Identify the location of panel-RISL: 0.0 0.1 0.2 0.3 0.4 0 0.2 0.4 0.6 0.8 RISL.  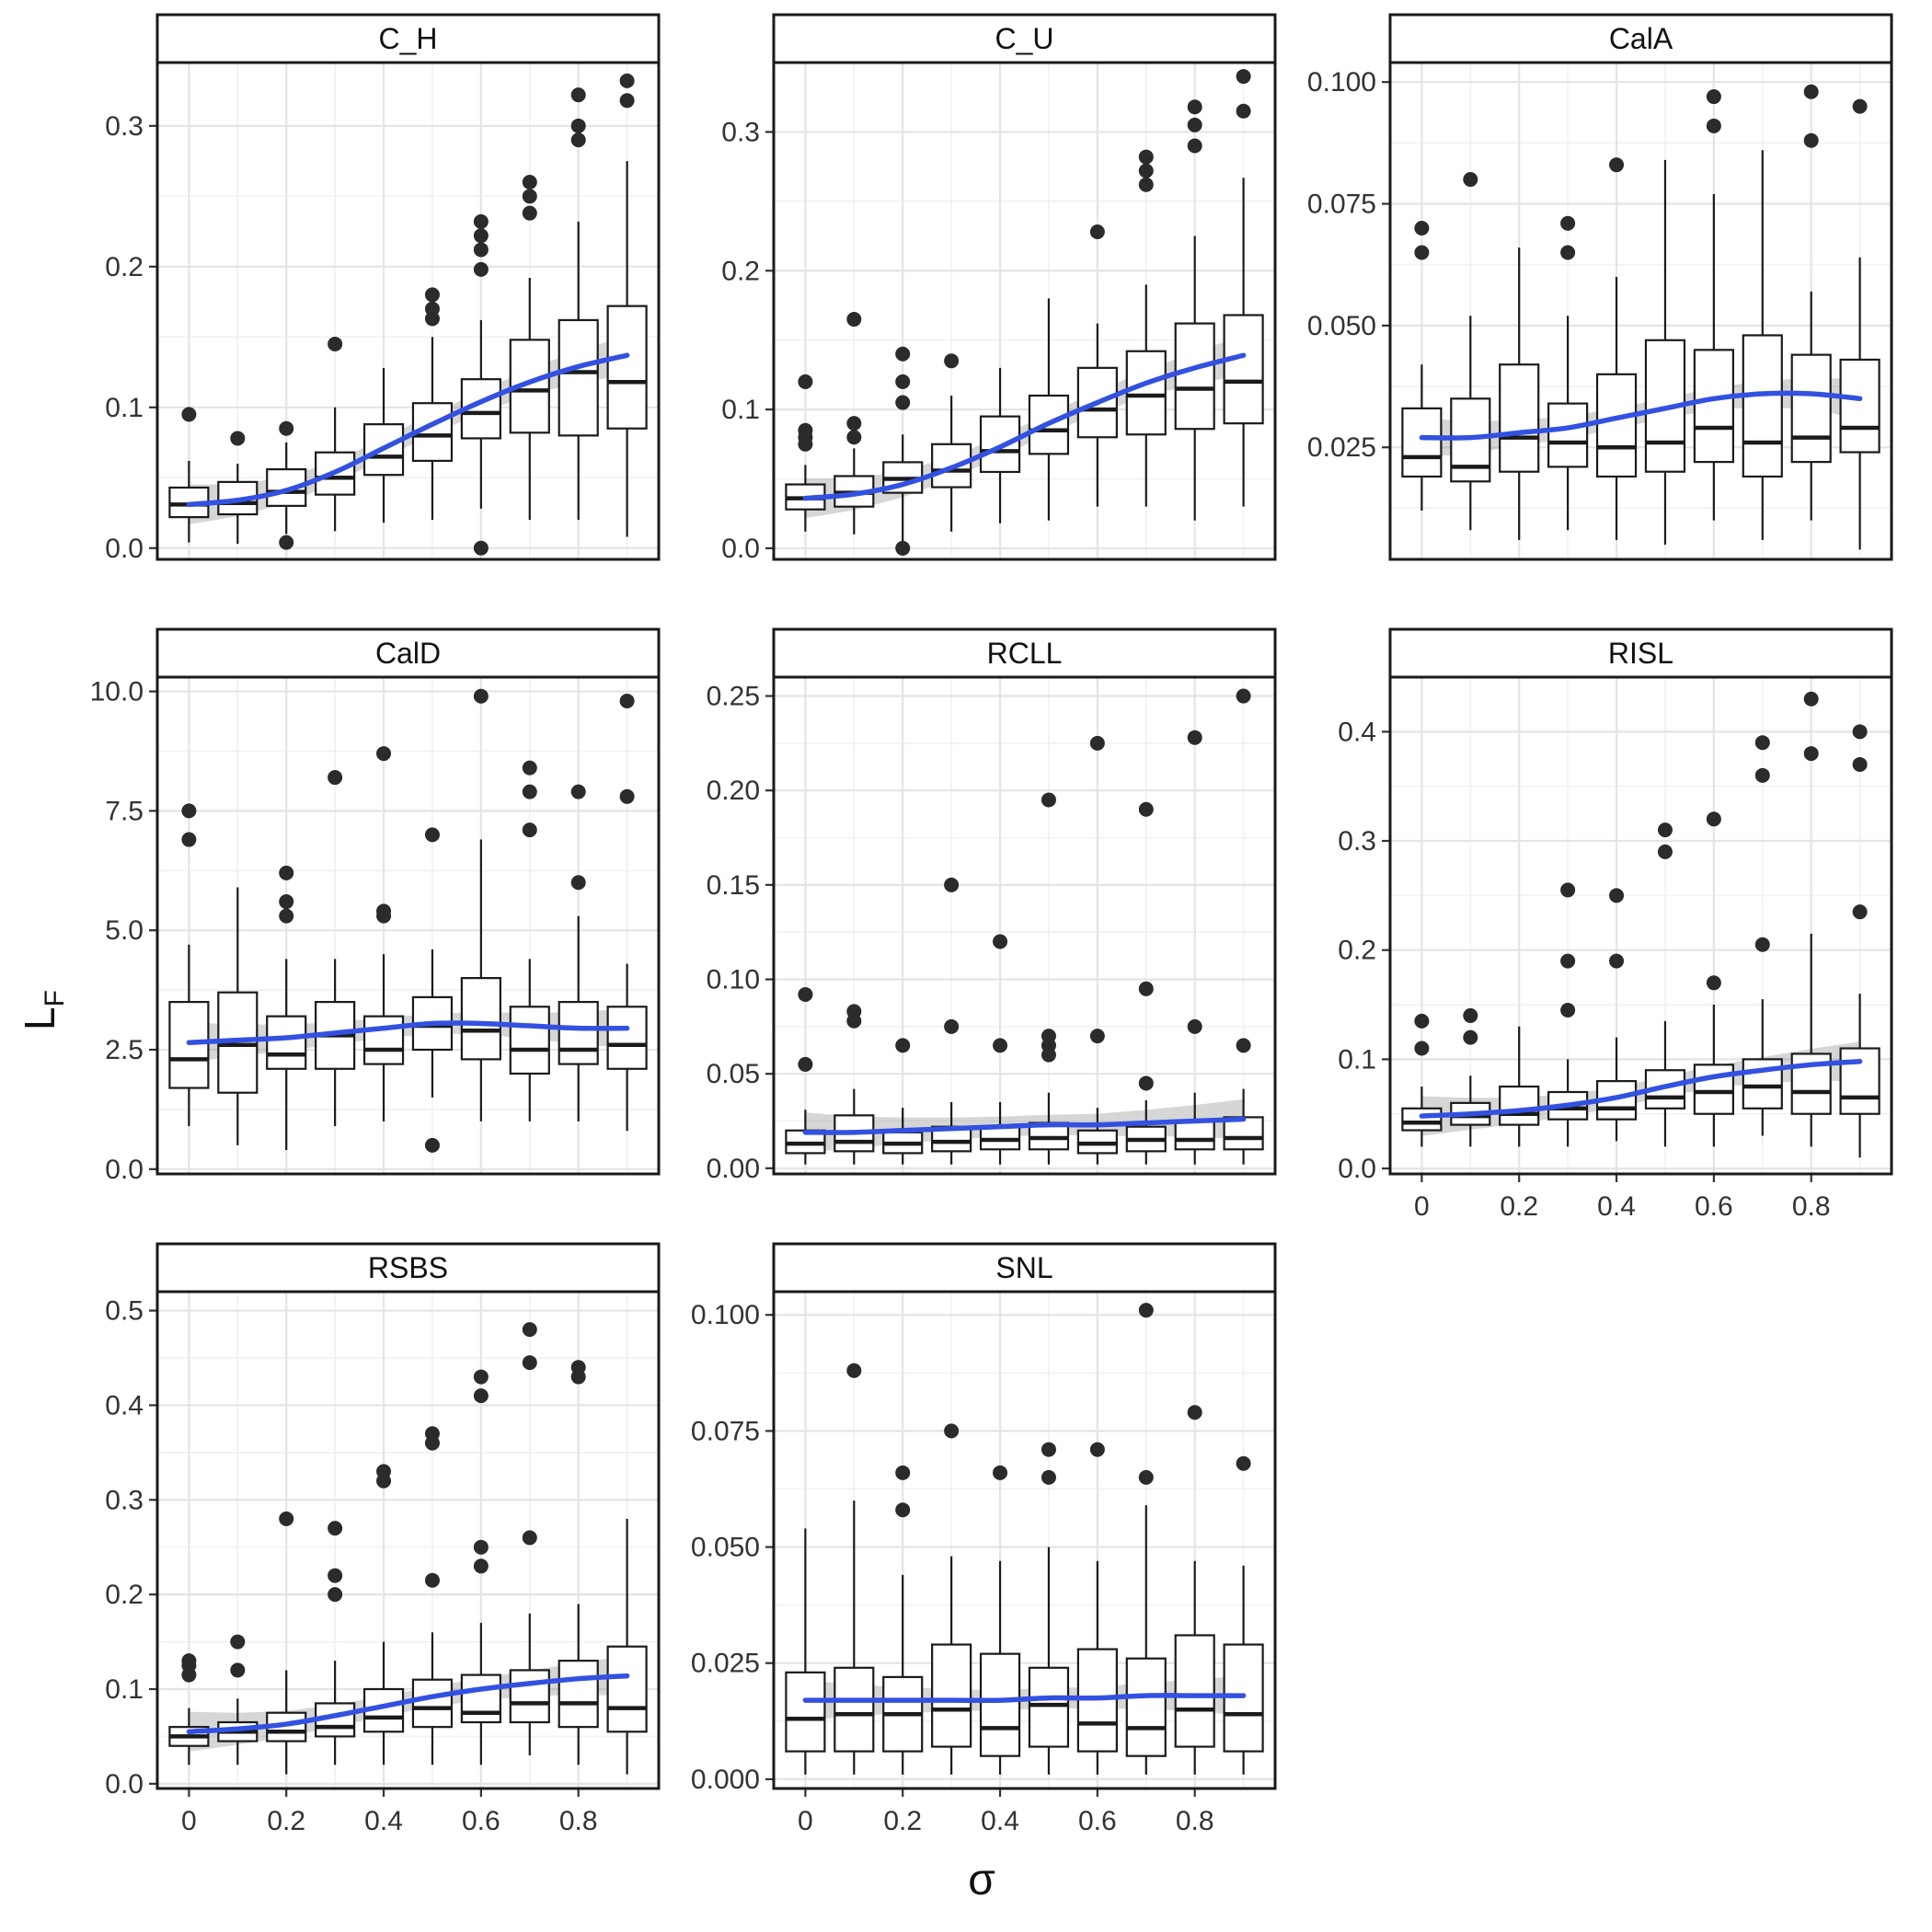
(1598, 928).